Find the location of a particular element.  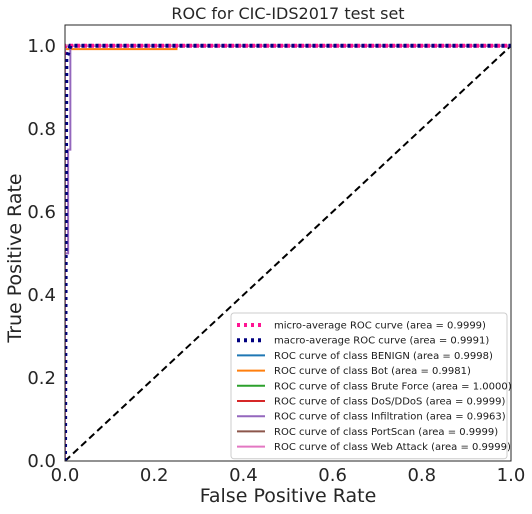

y-tick-label: 0.6 is located at coordinates (41, 212).